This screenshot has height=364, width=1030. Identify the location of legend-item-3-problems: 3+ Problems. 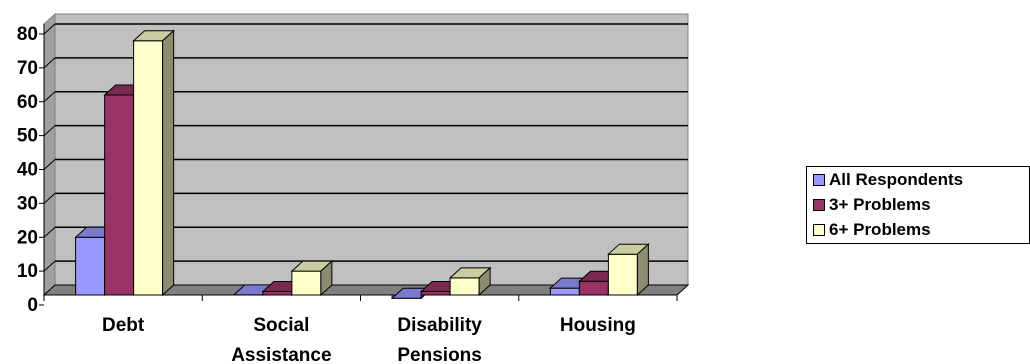
(872, 205).